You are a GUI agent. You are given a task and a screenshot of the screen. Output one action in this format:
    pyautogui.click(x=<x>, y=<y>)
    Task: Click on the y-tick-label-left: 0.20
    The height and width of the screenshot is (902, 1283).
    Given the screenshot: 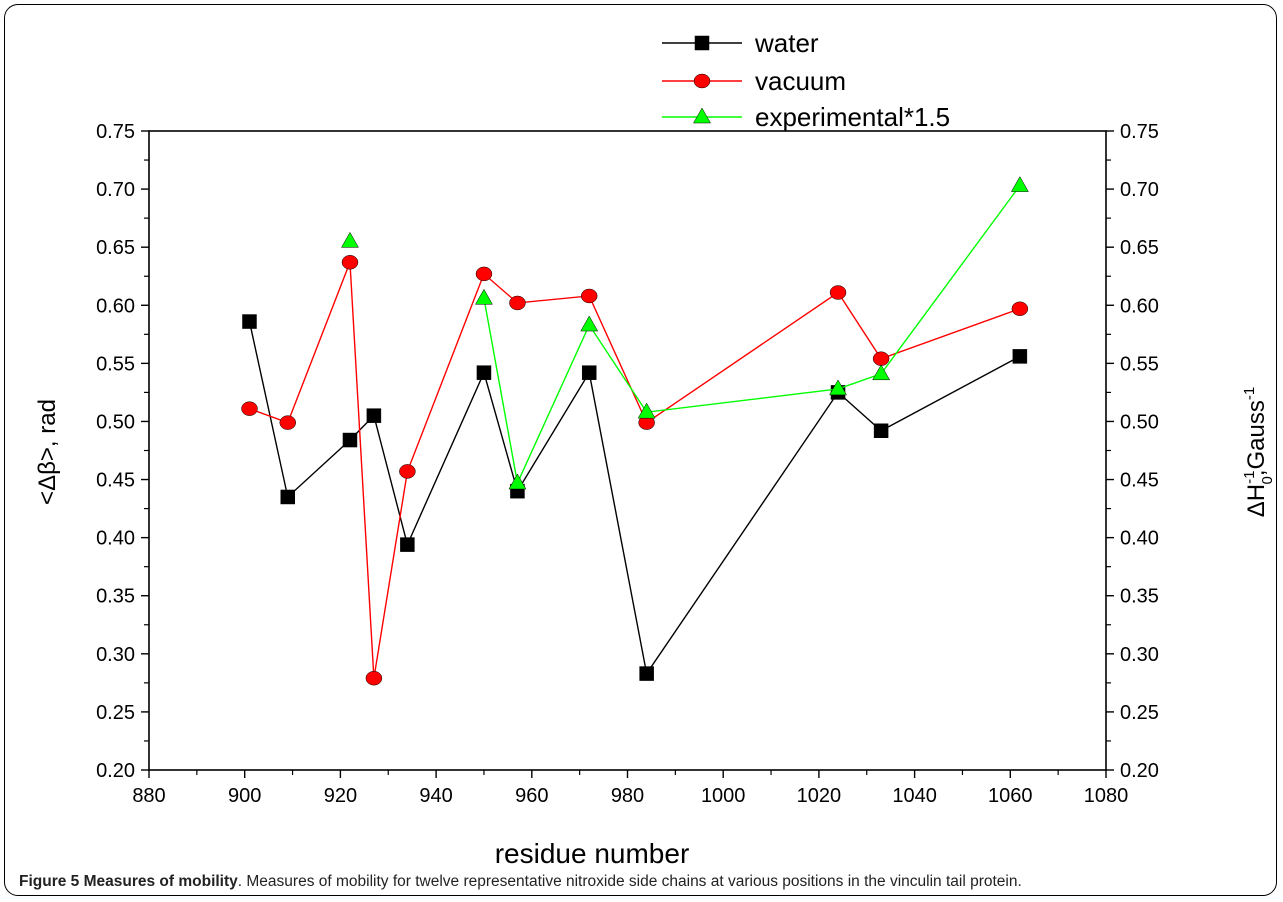 What is the action you would take?
    pyautogui.click(x=115, y=771)
    